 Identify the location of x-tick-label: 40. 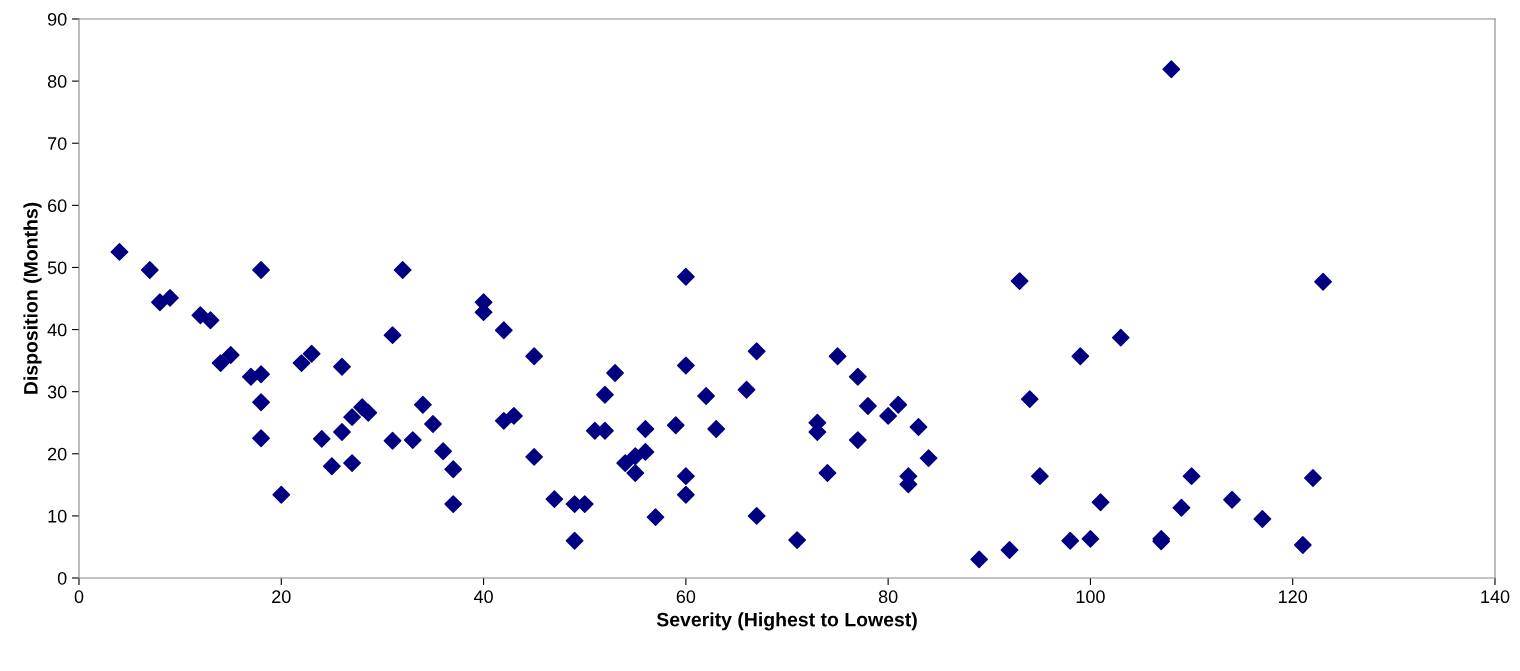
(483, 597).